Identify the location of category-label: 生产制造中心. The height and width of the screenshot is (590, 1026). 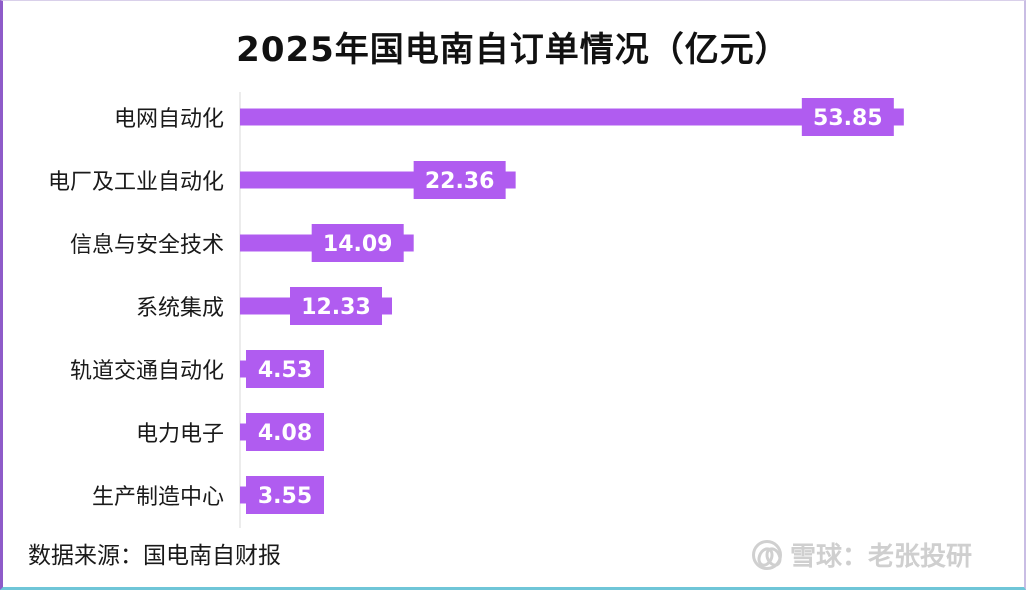
(158, 497).